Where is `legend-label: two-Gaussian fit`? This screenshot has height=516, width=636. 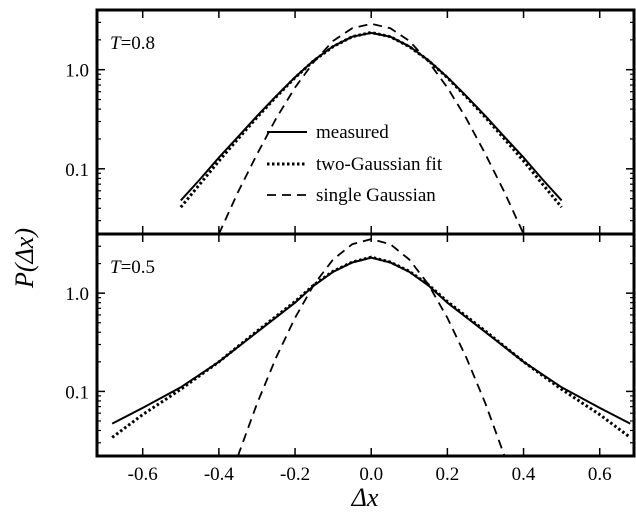
legend-label: two-Gaussian fit is located at coordinates (379, 164).